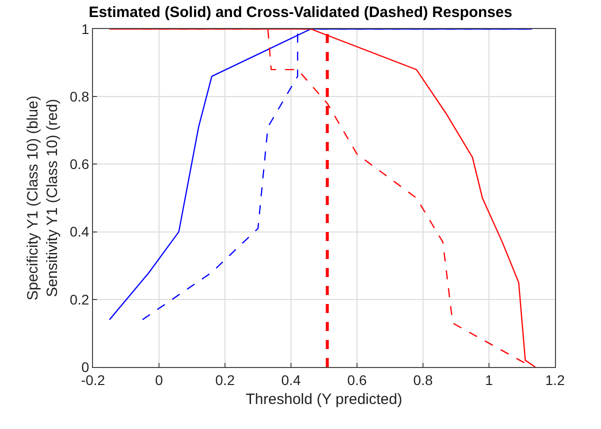 Image resolution: width=601 pixels, height=429 pixels. I want to click on x-tick-label: 1.2, so click(555, 380).